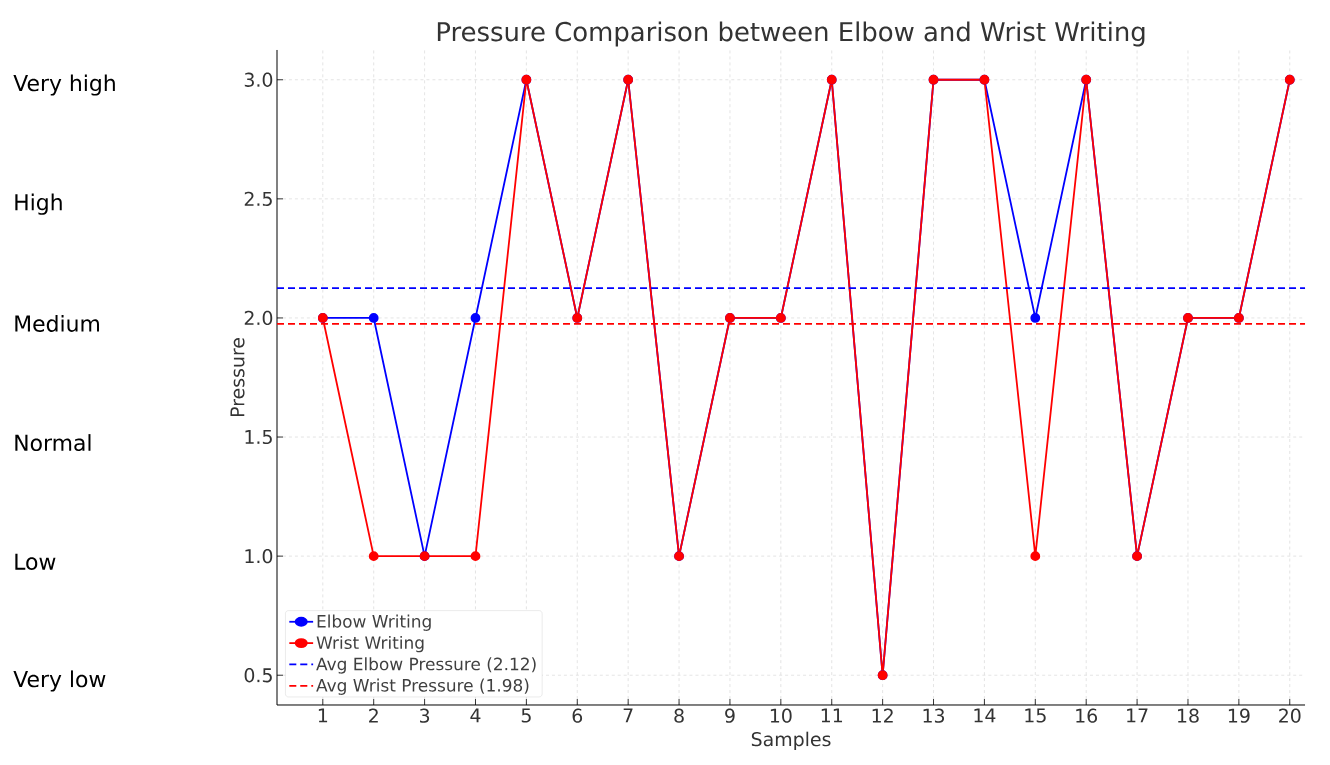  Describe the element at coordinates (425, 715) in the screenshot. I see `x-tick-label: 3` at that location.